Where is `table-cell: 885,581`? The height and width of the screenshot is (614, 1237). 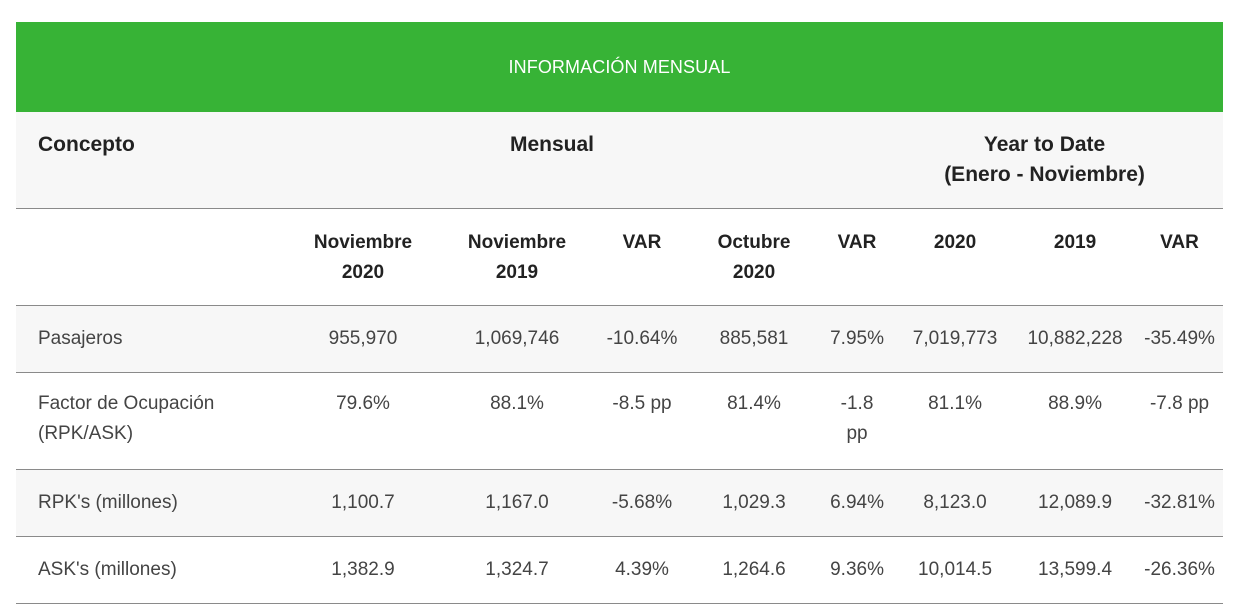 table-cell: 885,581 is located at coordinates (754, 339).